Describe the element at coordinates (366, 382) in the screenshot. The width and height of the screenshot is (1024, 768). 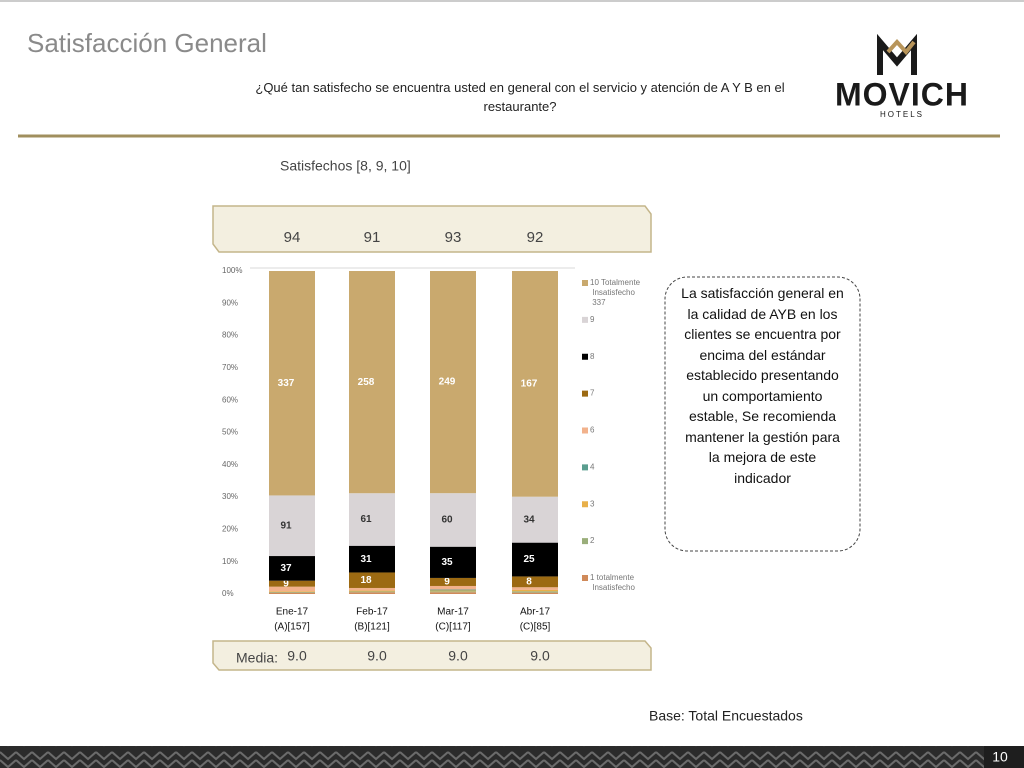
I see `data-label: 258` at that location.